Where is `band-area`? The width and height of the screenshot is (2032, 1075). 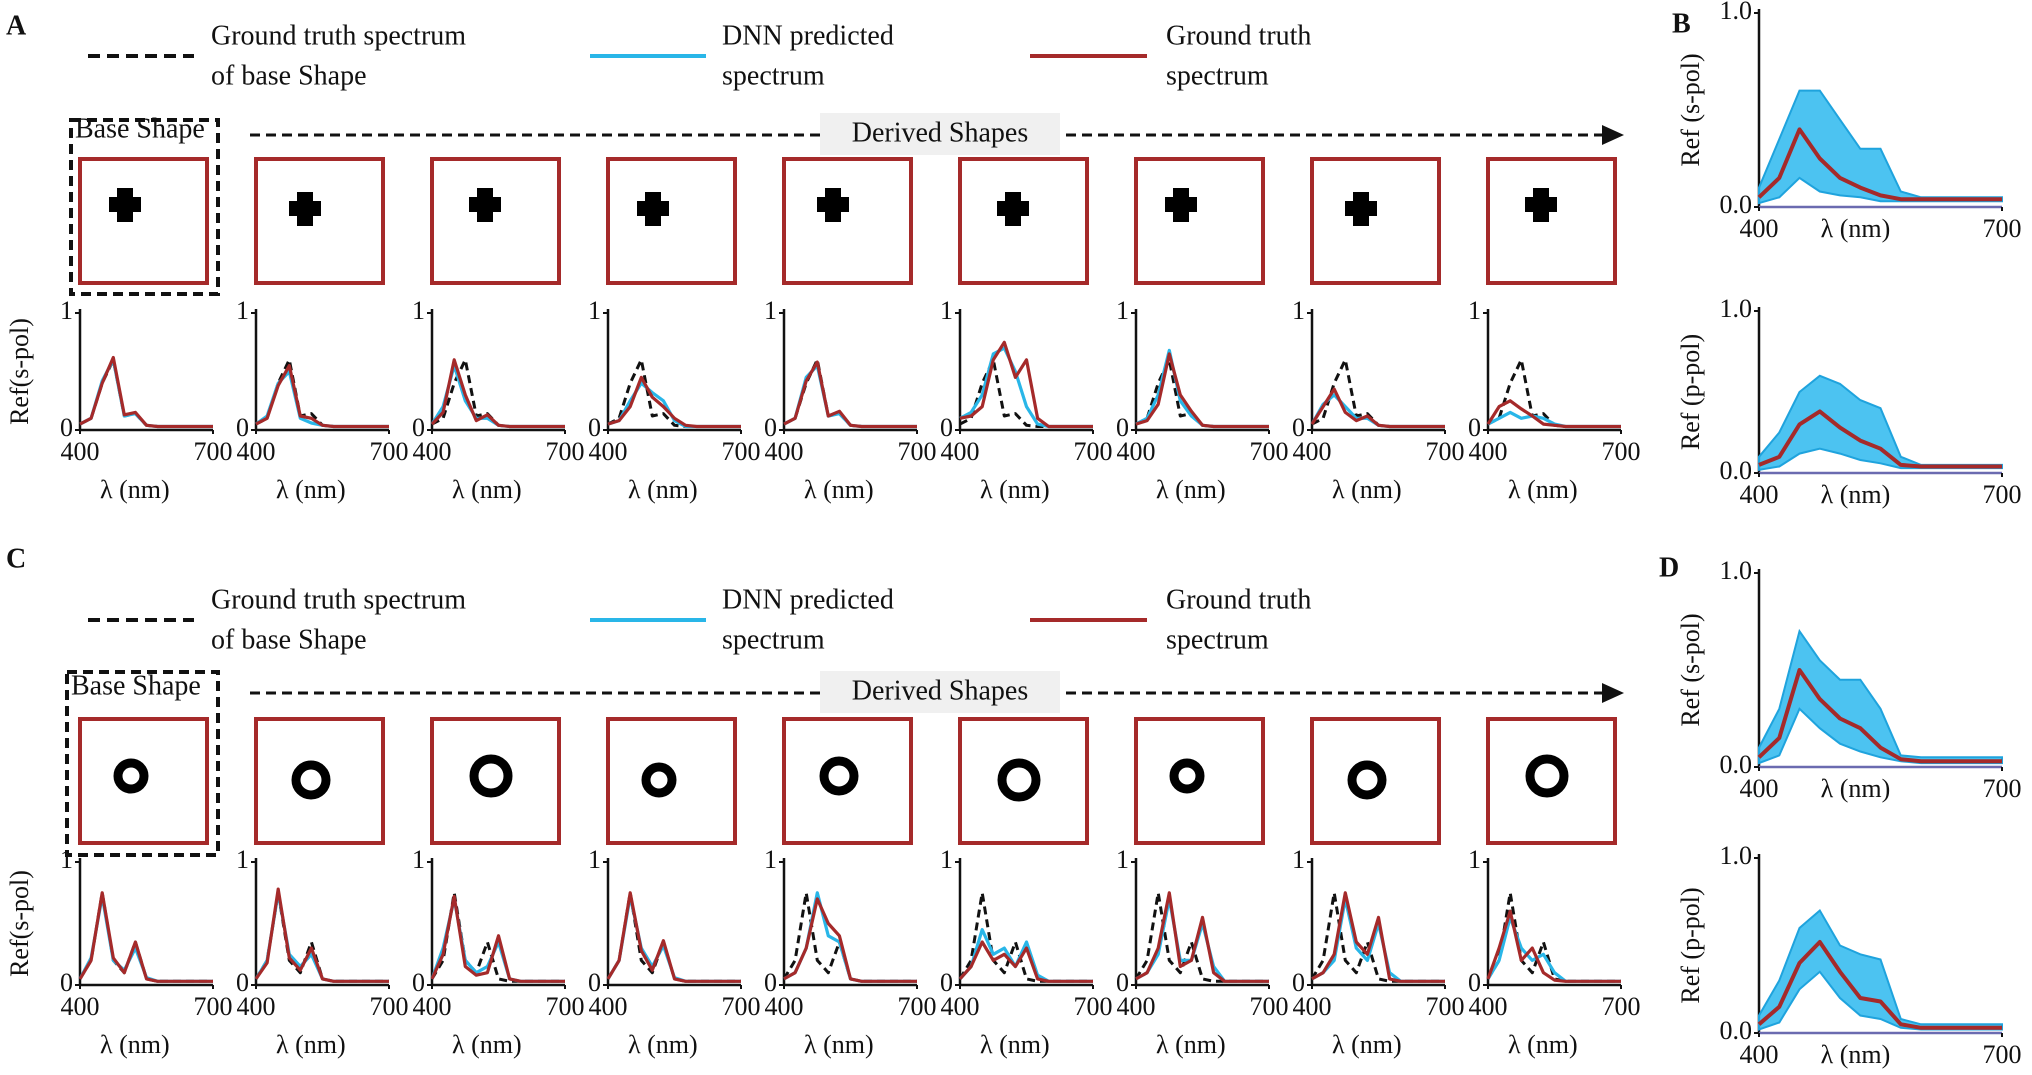 band-area is located at coordinates (1880, 696).